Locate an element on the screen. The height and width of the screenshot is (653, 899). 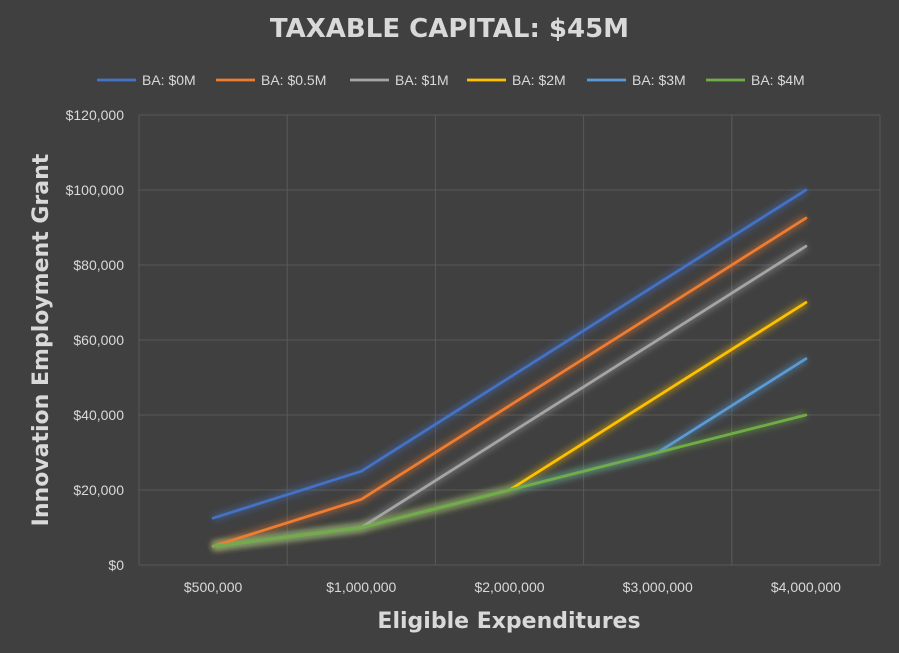
y-tick-label: $60,000 is located at coordinates (98, 340).